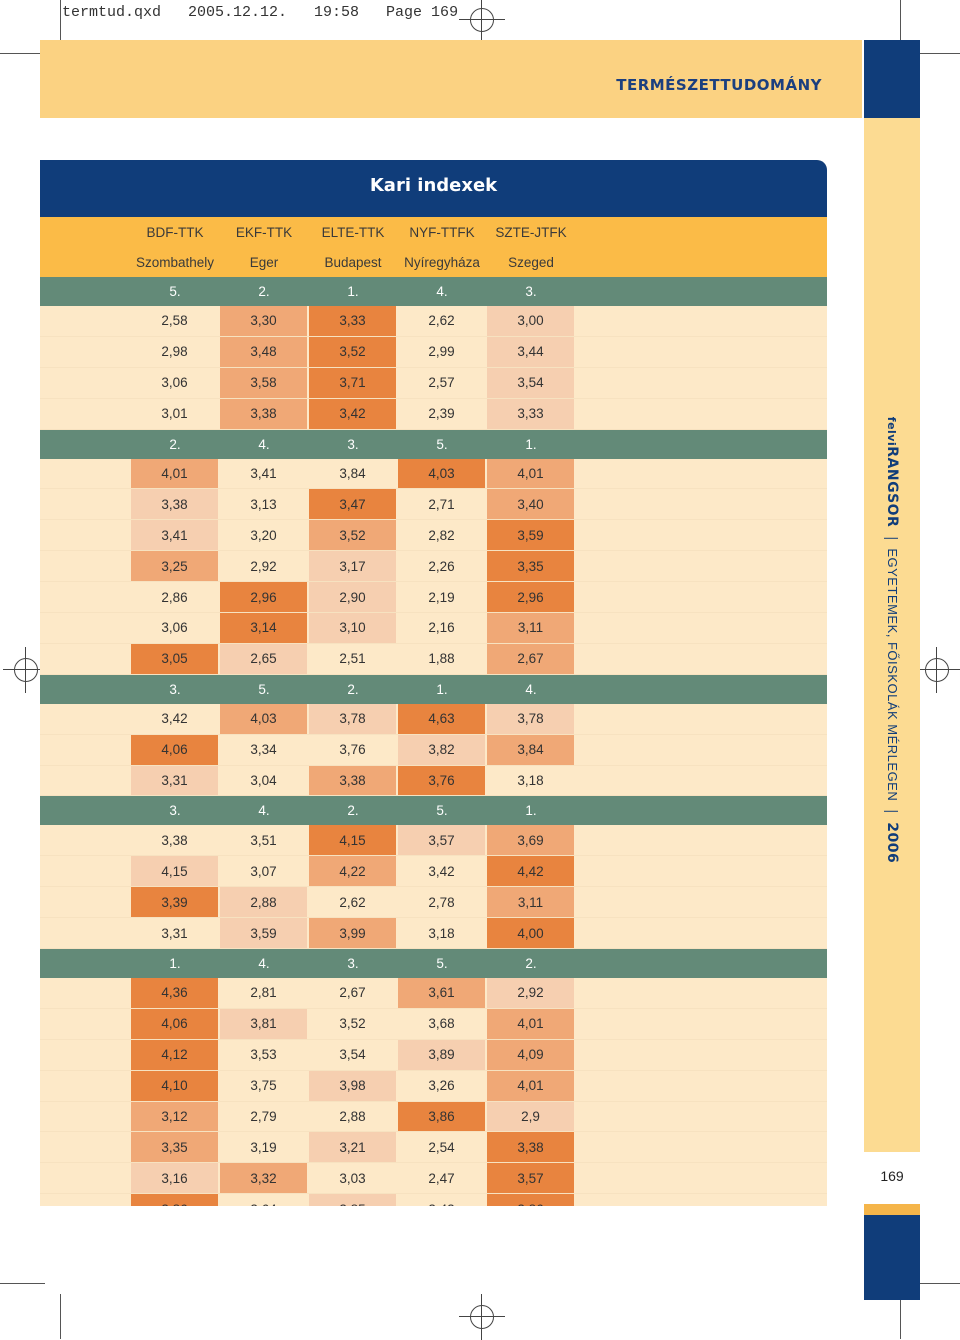  What do you see at coordinates (531, 1200) in the screenshot?
I see `table-row-cell: 3,86` at bounding box center [531, 1200].